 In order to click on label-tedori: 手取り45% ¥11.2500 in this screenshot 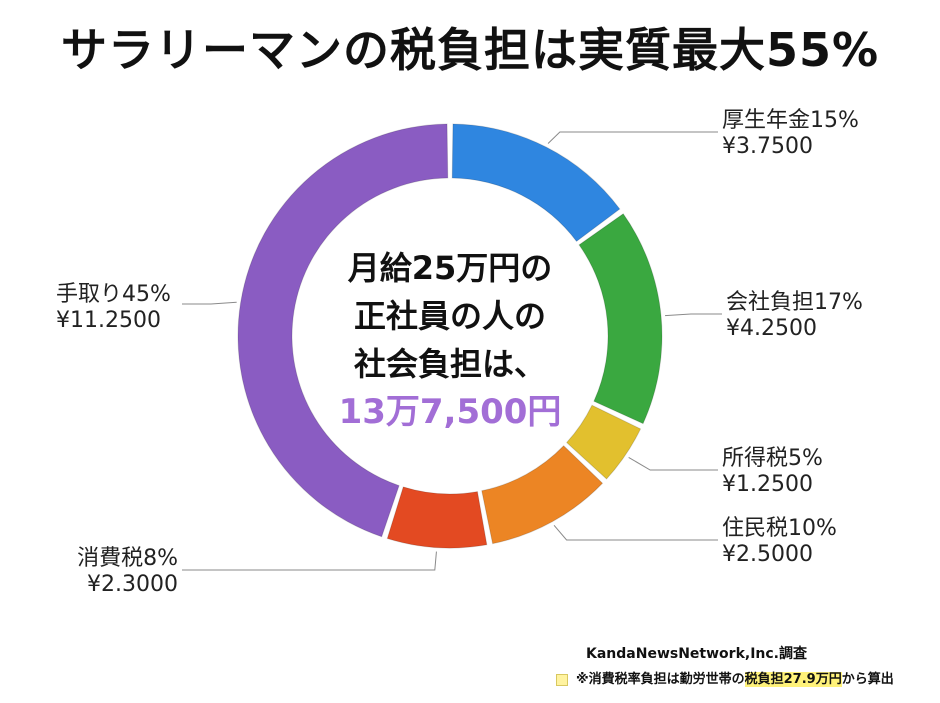, I will do `click(113, 308)`.